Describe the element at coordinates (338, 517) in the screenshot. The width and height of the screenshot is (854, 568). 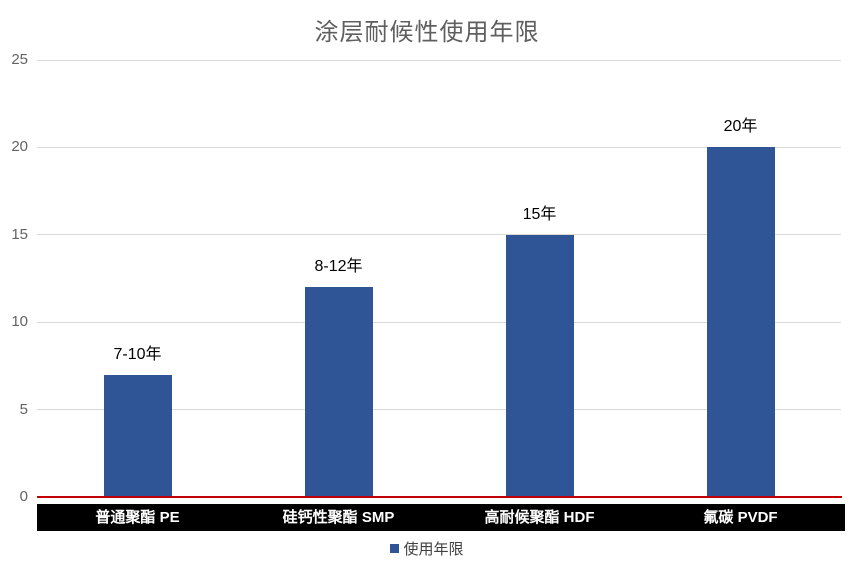
I see `category-label: 硅钙性聚酯 SMP` at that location.